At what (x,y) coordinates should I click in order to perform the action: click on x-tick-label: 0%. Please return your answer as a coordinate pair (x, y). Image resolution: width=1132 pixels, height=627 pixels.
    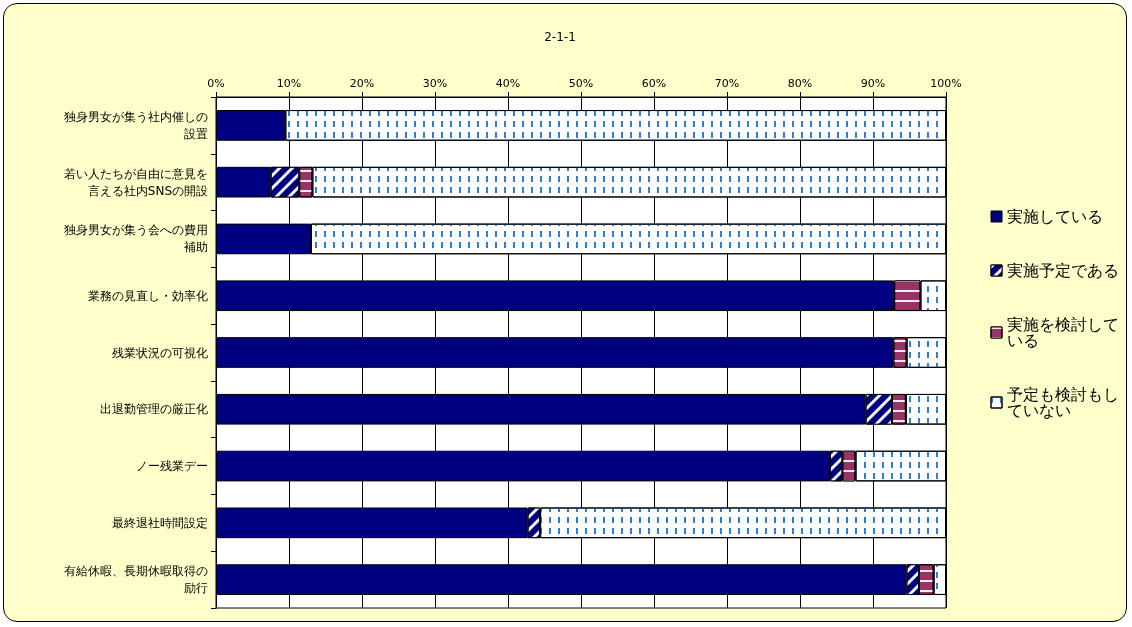
    Looking at the image, I should click on (216, 83).